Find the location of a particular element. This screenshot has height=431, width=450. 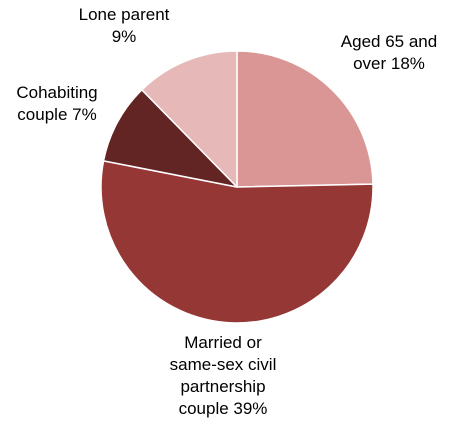

pie-slice-label-line: Cohabiting is located at coordinates (56, 92).